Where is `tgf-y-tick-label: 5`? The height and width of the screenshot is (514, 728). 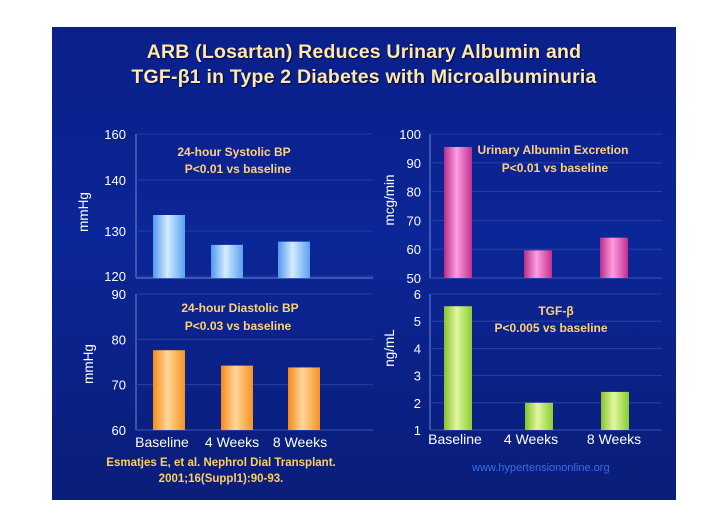 tgf-y-tick-label: 5 is located at coordinates (417, 321).